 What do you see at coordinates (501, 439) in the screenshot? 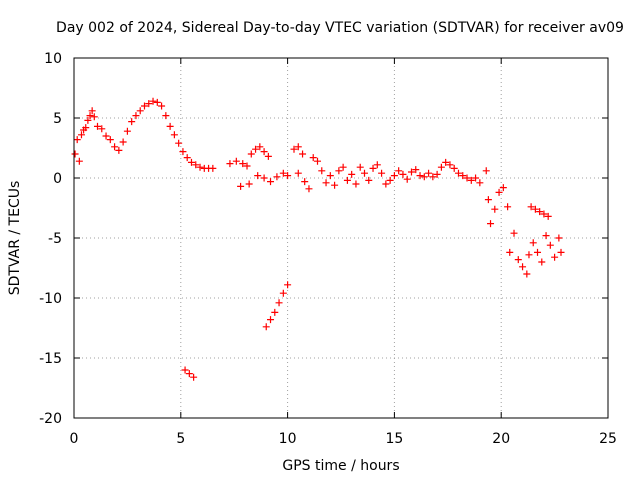
I see `x-tick-label: 20` at bounding box center [501, 439].